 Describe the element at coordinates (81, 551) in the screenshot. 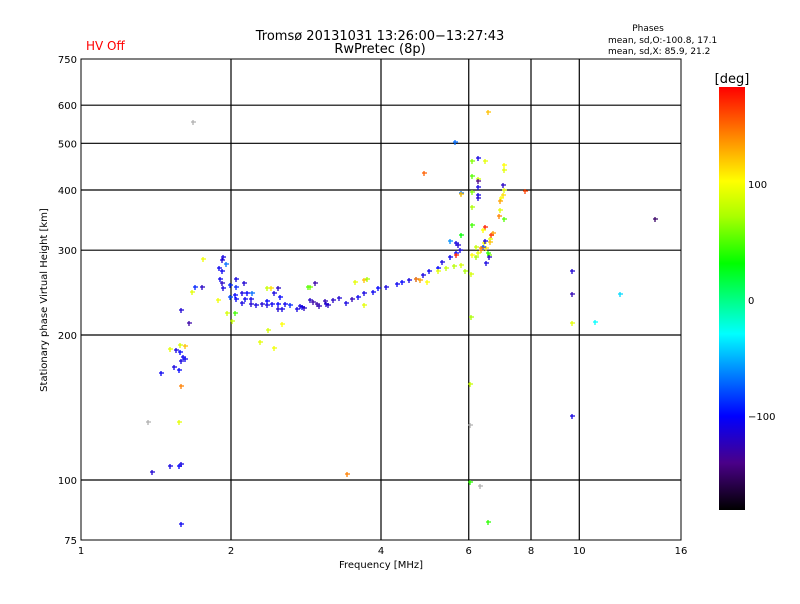

I see `x-tick-label: 1` at that location.